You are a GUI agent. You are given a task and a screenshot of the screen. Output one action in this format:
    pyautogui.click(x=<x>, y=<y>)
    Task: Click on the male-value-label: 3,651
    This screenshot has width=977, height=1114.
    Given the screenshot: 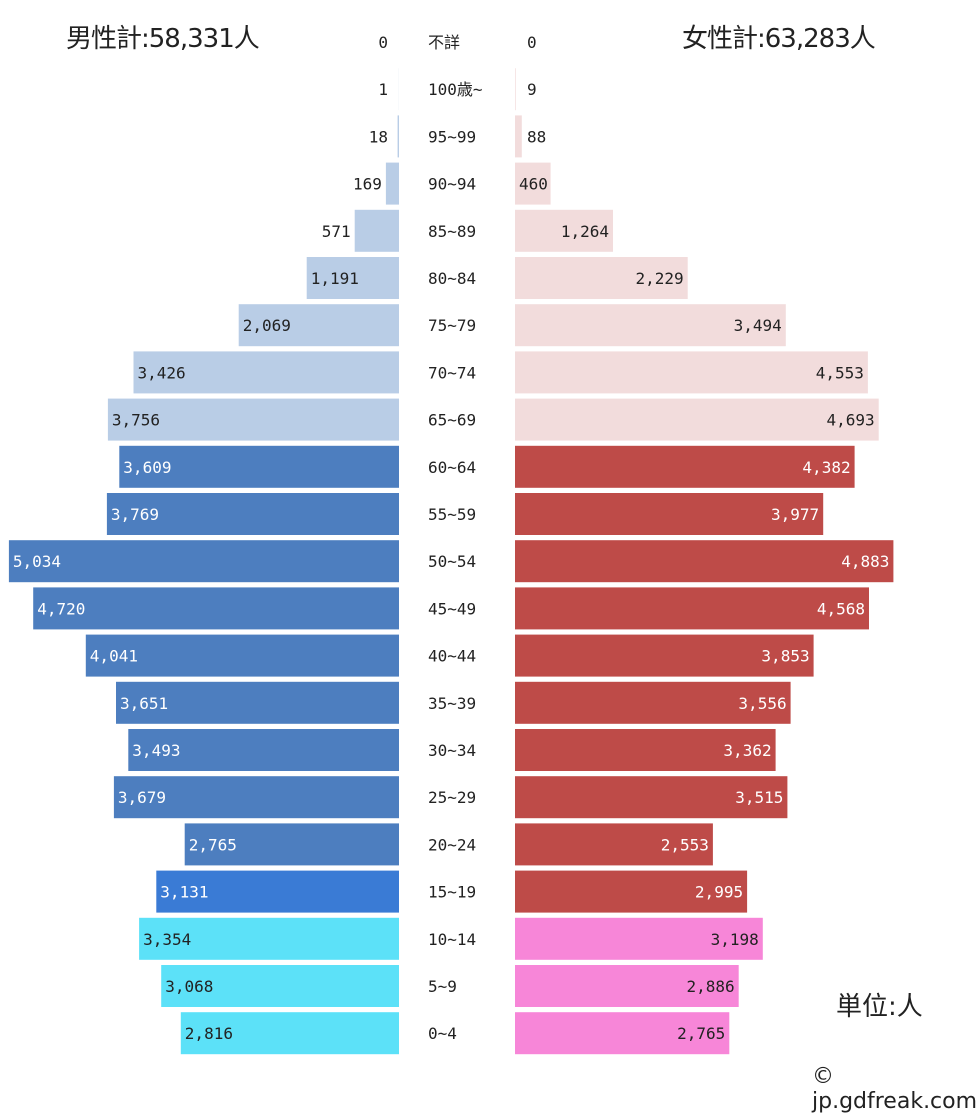 What is the action you would take?
    pyautogui.click(x=144, y=703)
    